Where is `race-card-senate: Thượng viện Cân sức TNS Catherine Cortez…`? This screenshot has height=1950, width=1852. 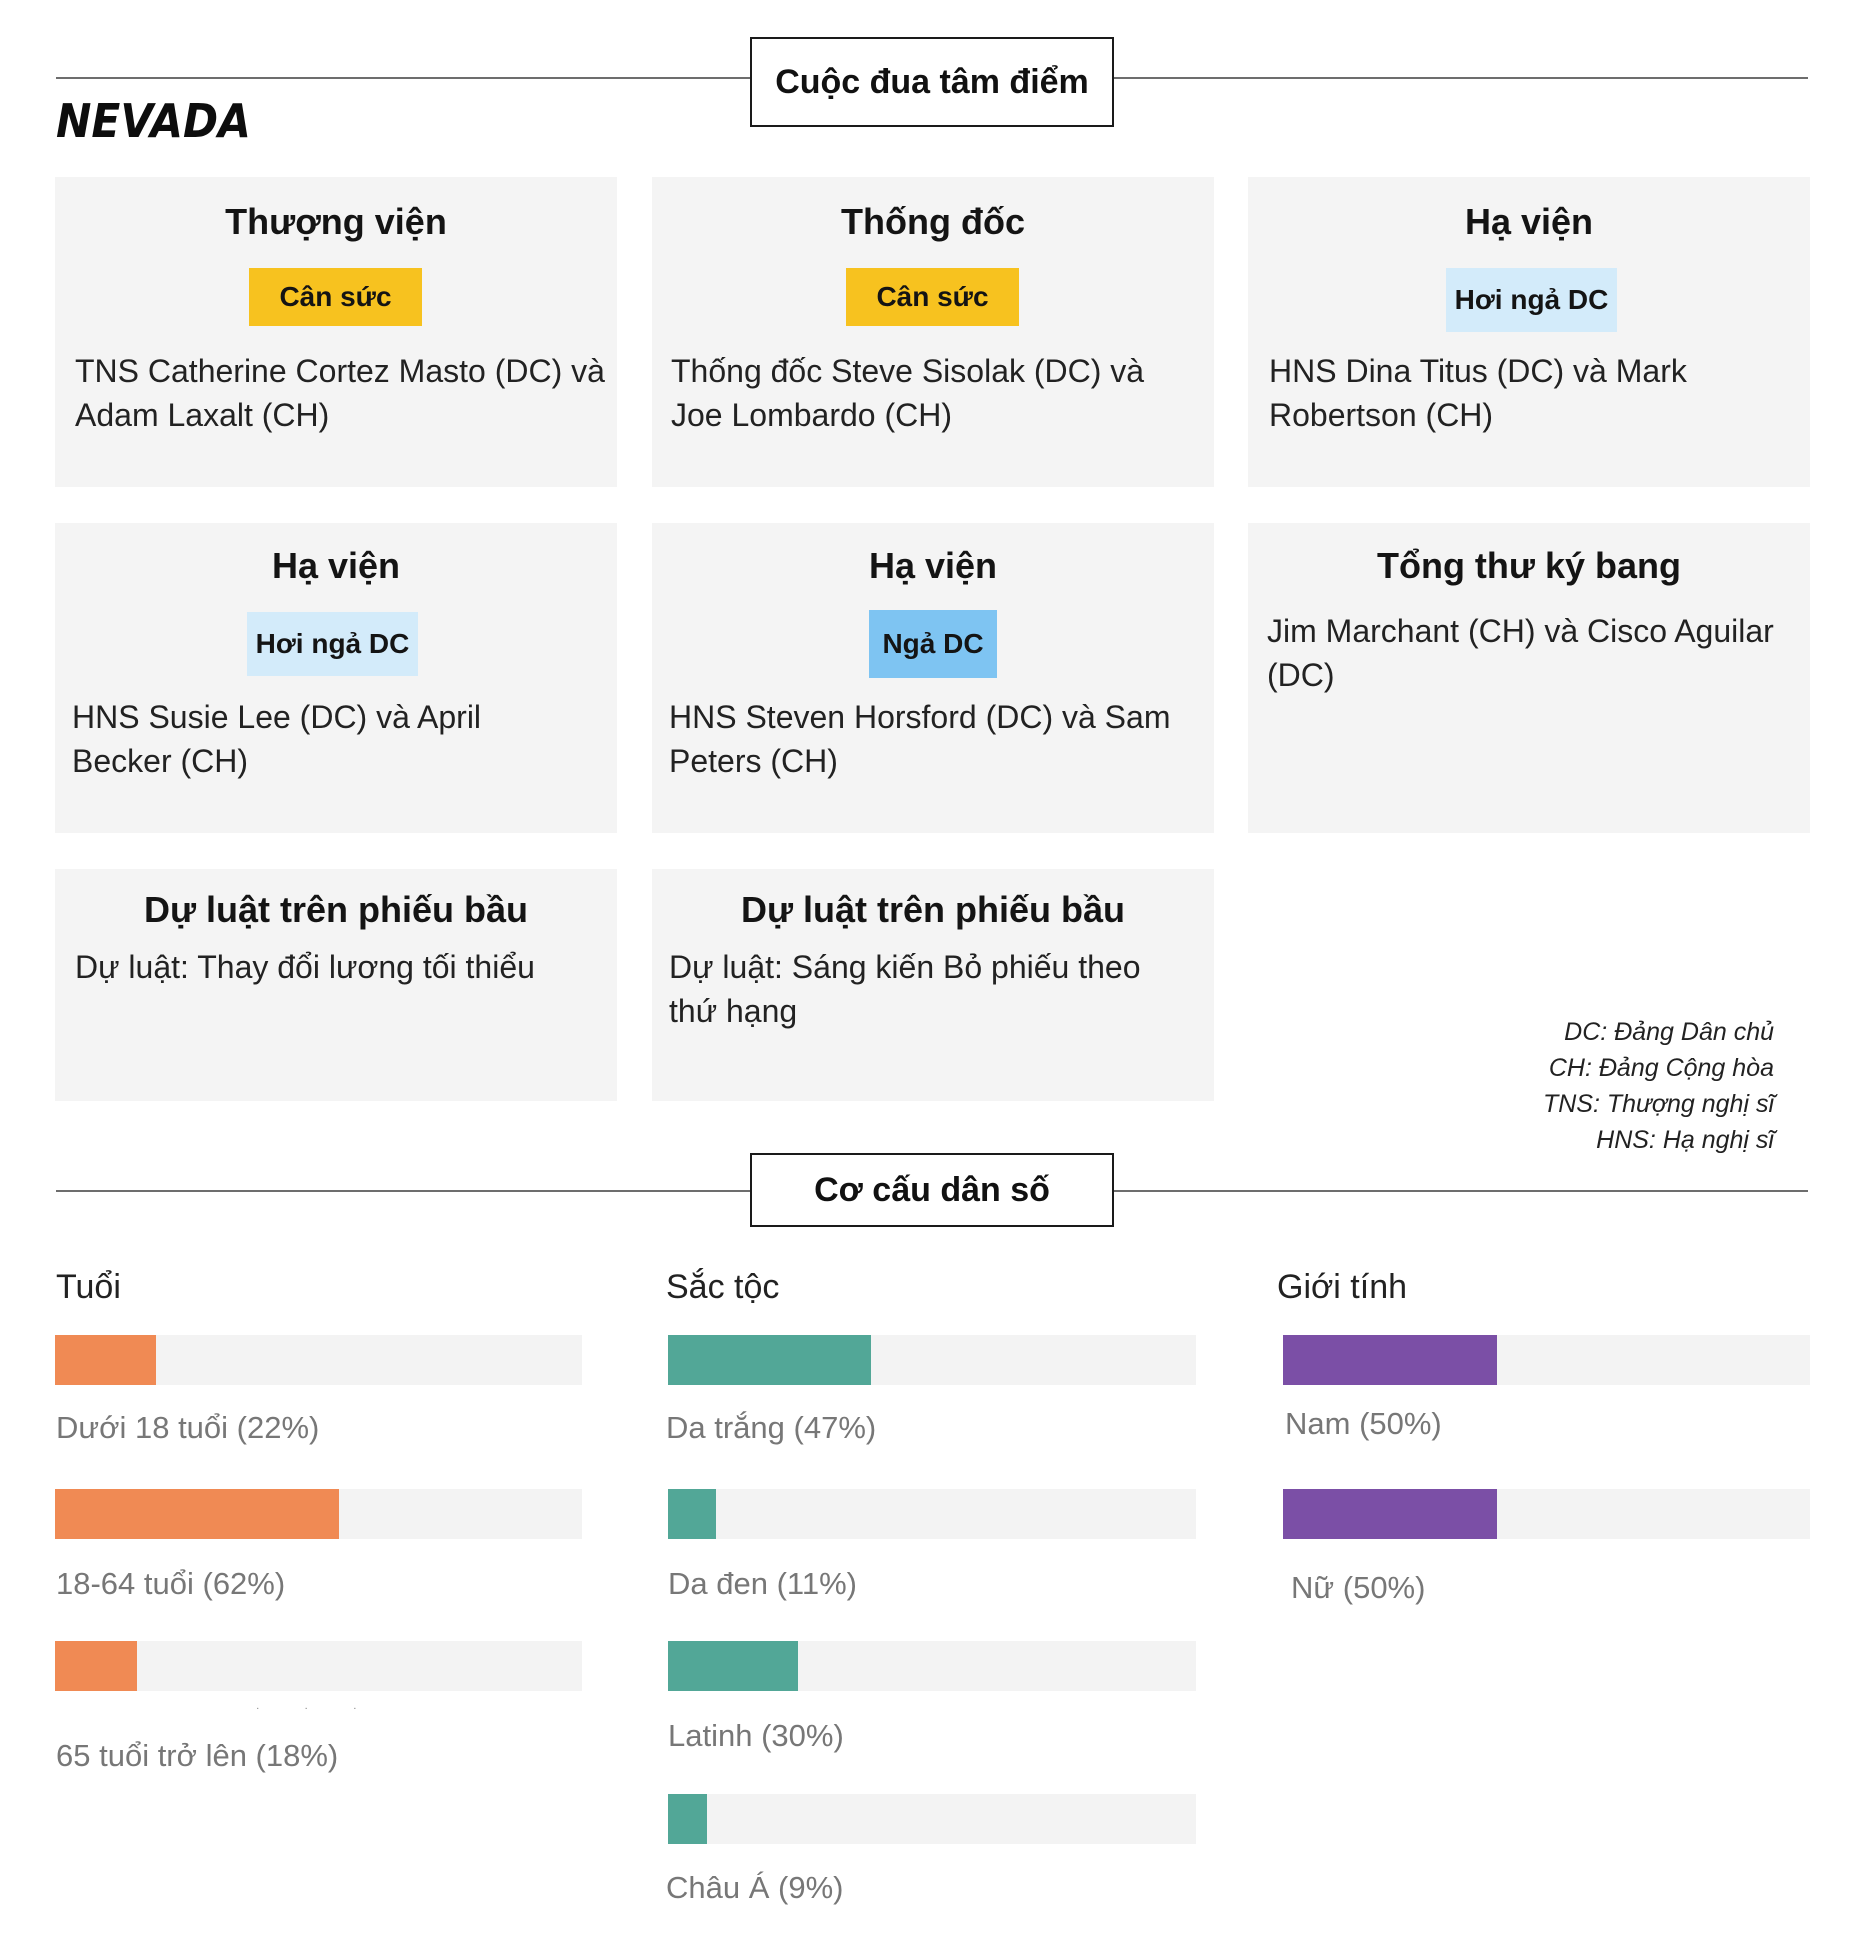 race-card-senate: Thượng viện Cân sức TNS Catherine Cortez… is located at coordinates (336, 332).